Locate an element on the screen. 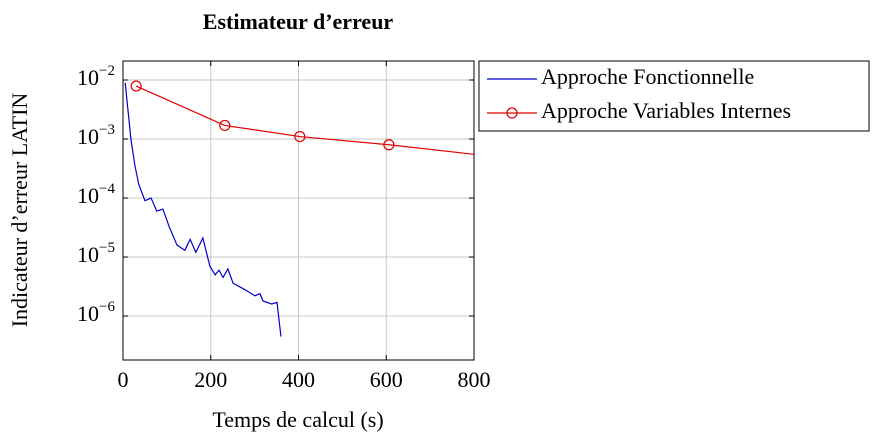  x-tick-label: 600 is located at coordinates (386, 379).